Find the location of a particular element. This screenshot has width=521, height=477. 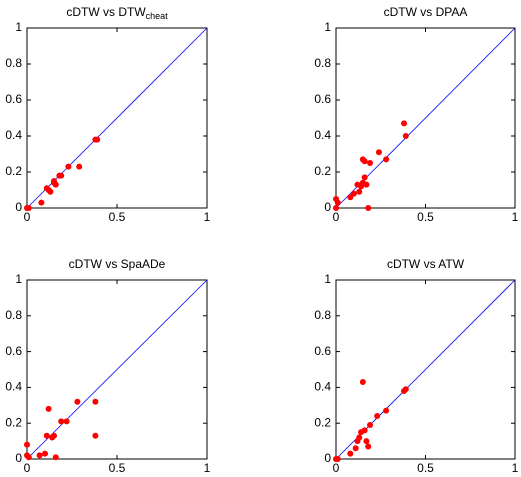

chart-title: cDTW vs ATW is located at coordinates (426, 264).